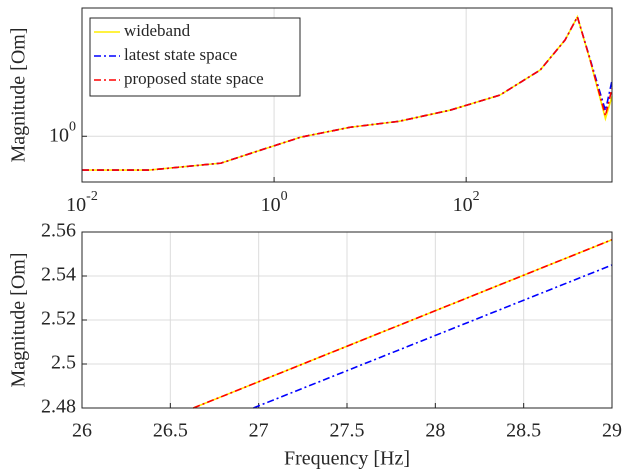 The height and width of the screenshot is (472, 625). I want to click on legend-label: wideband, so click(157, 30).